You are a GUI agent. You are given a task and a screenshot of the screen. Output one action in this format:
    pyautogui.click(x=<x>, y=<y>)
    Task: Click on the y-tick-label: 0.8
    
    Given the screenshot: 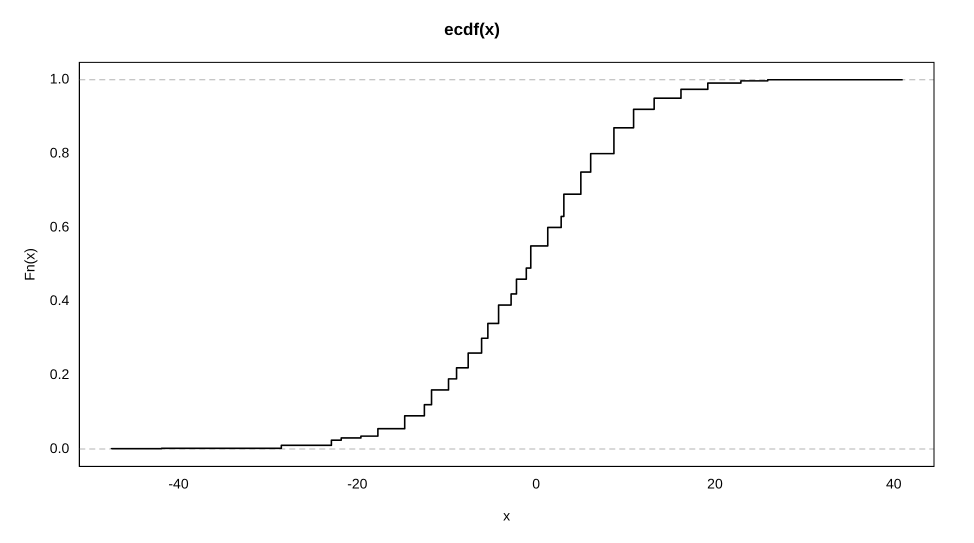 What is the action you would take?
    pyautogui.click(x=60, y=152)
    